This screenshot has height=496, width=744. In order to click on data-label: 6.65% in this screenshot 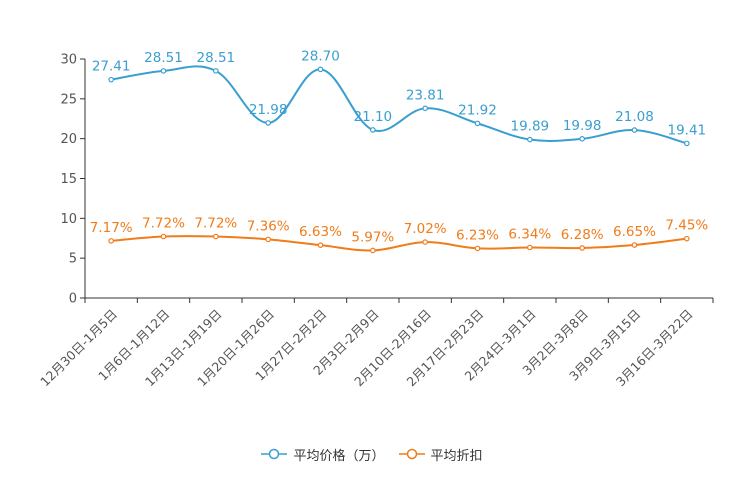, I will do `click(634, 232)`.